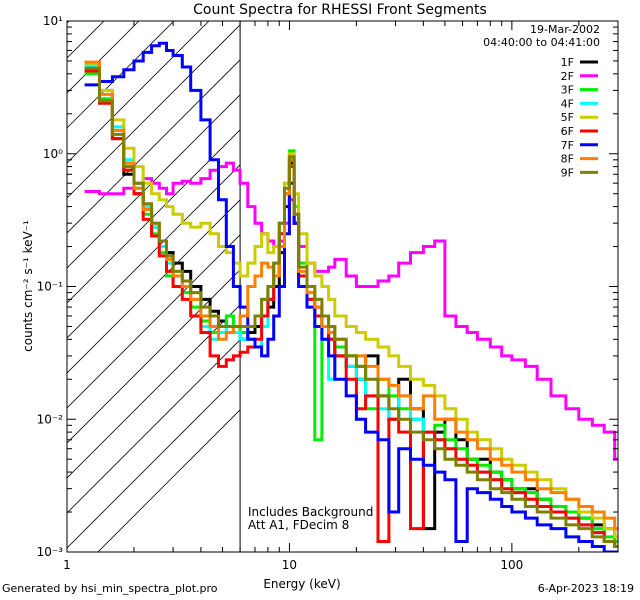 The height and width of the screenshot is (600, 640). What do you see at coordinates (289, 565) in the screenshot?
I see `x-tick-label: 10` at bounding box center [289, 565].